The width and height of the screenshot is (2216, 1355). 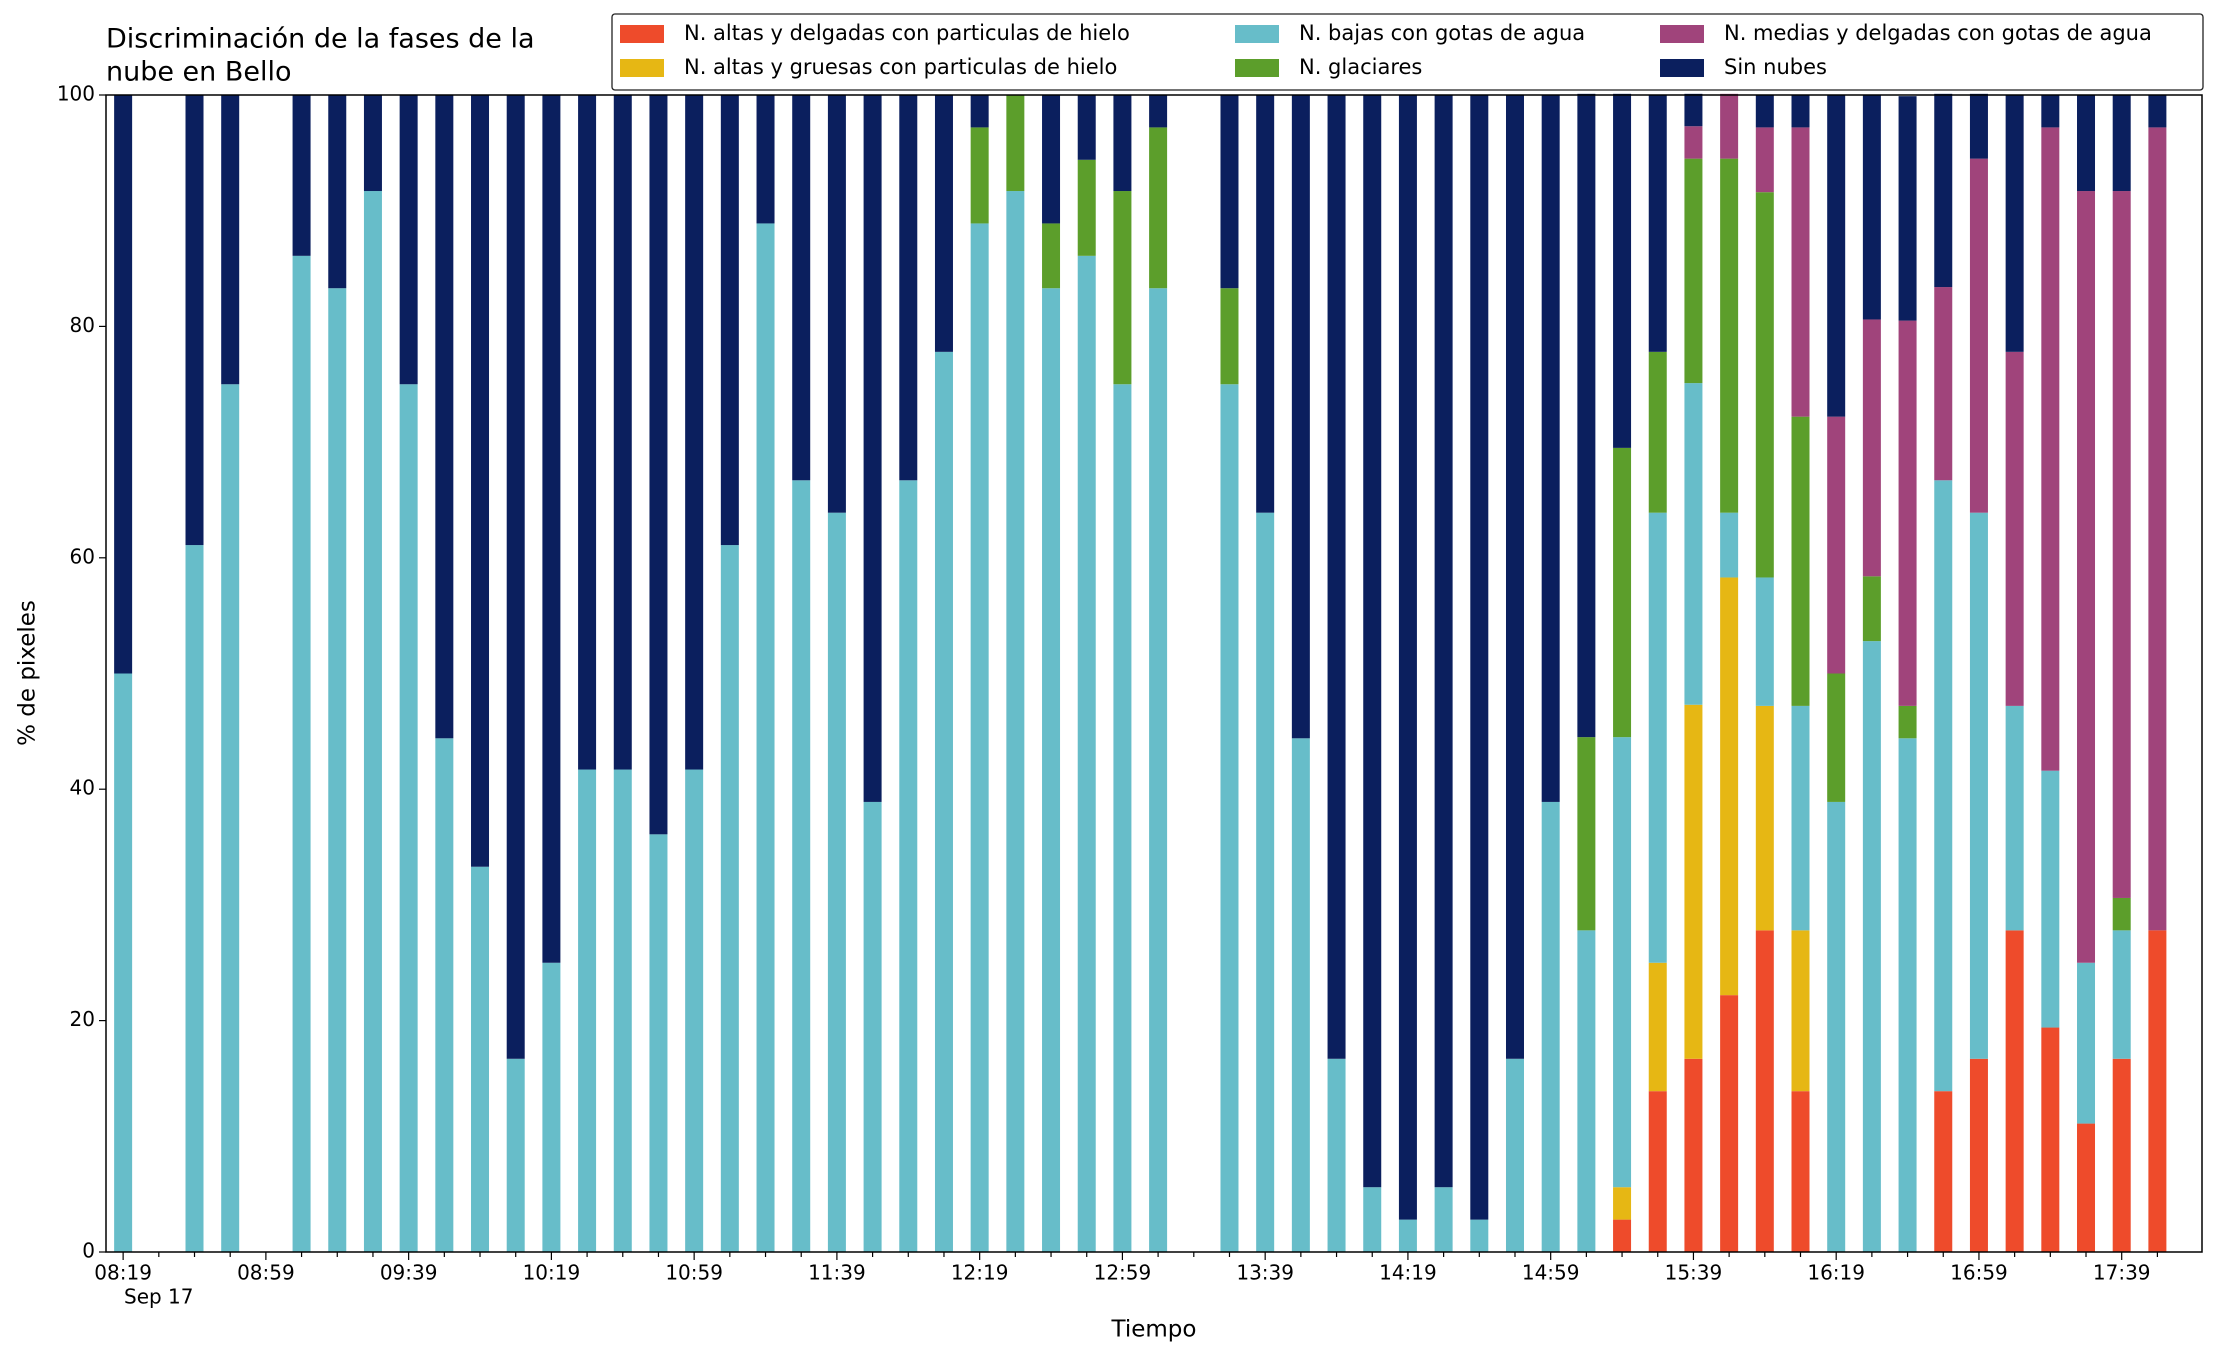 What do you see at coordinates (1265, 1273) in the screenshot?
I see `x-tick-label: 13:39` at bounding box center [1265, 1273].